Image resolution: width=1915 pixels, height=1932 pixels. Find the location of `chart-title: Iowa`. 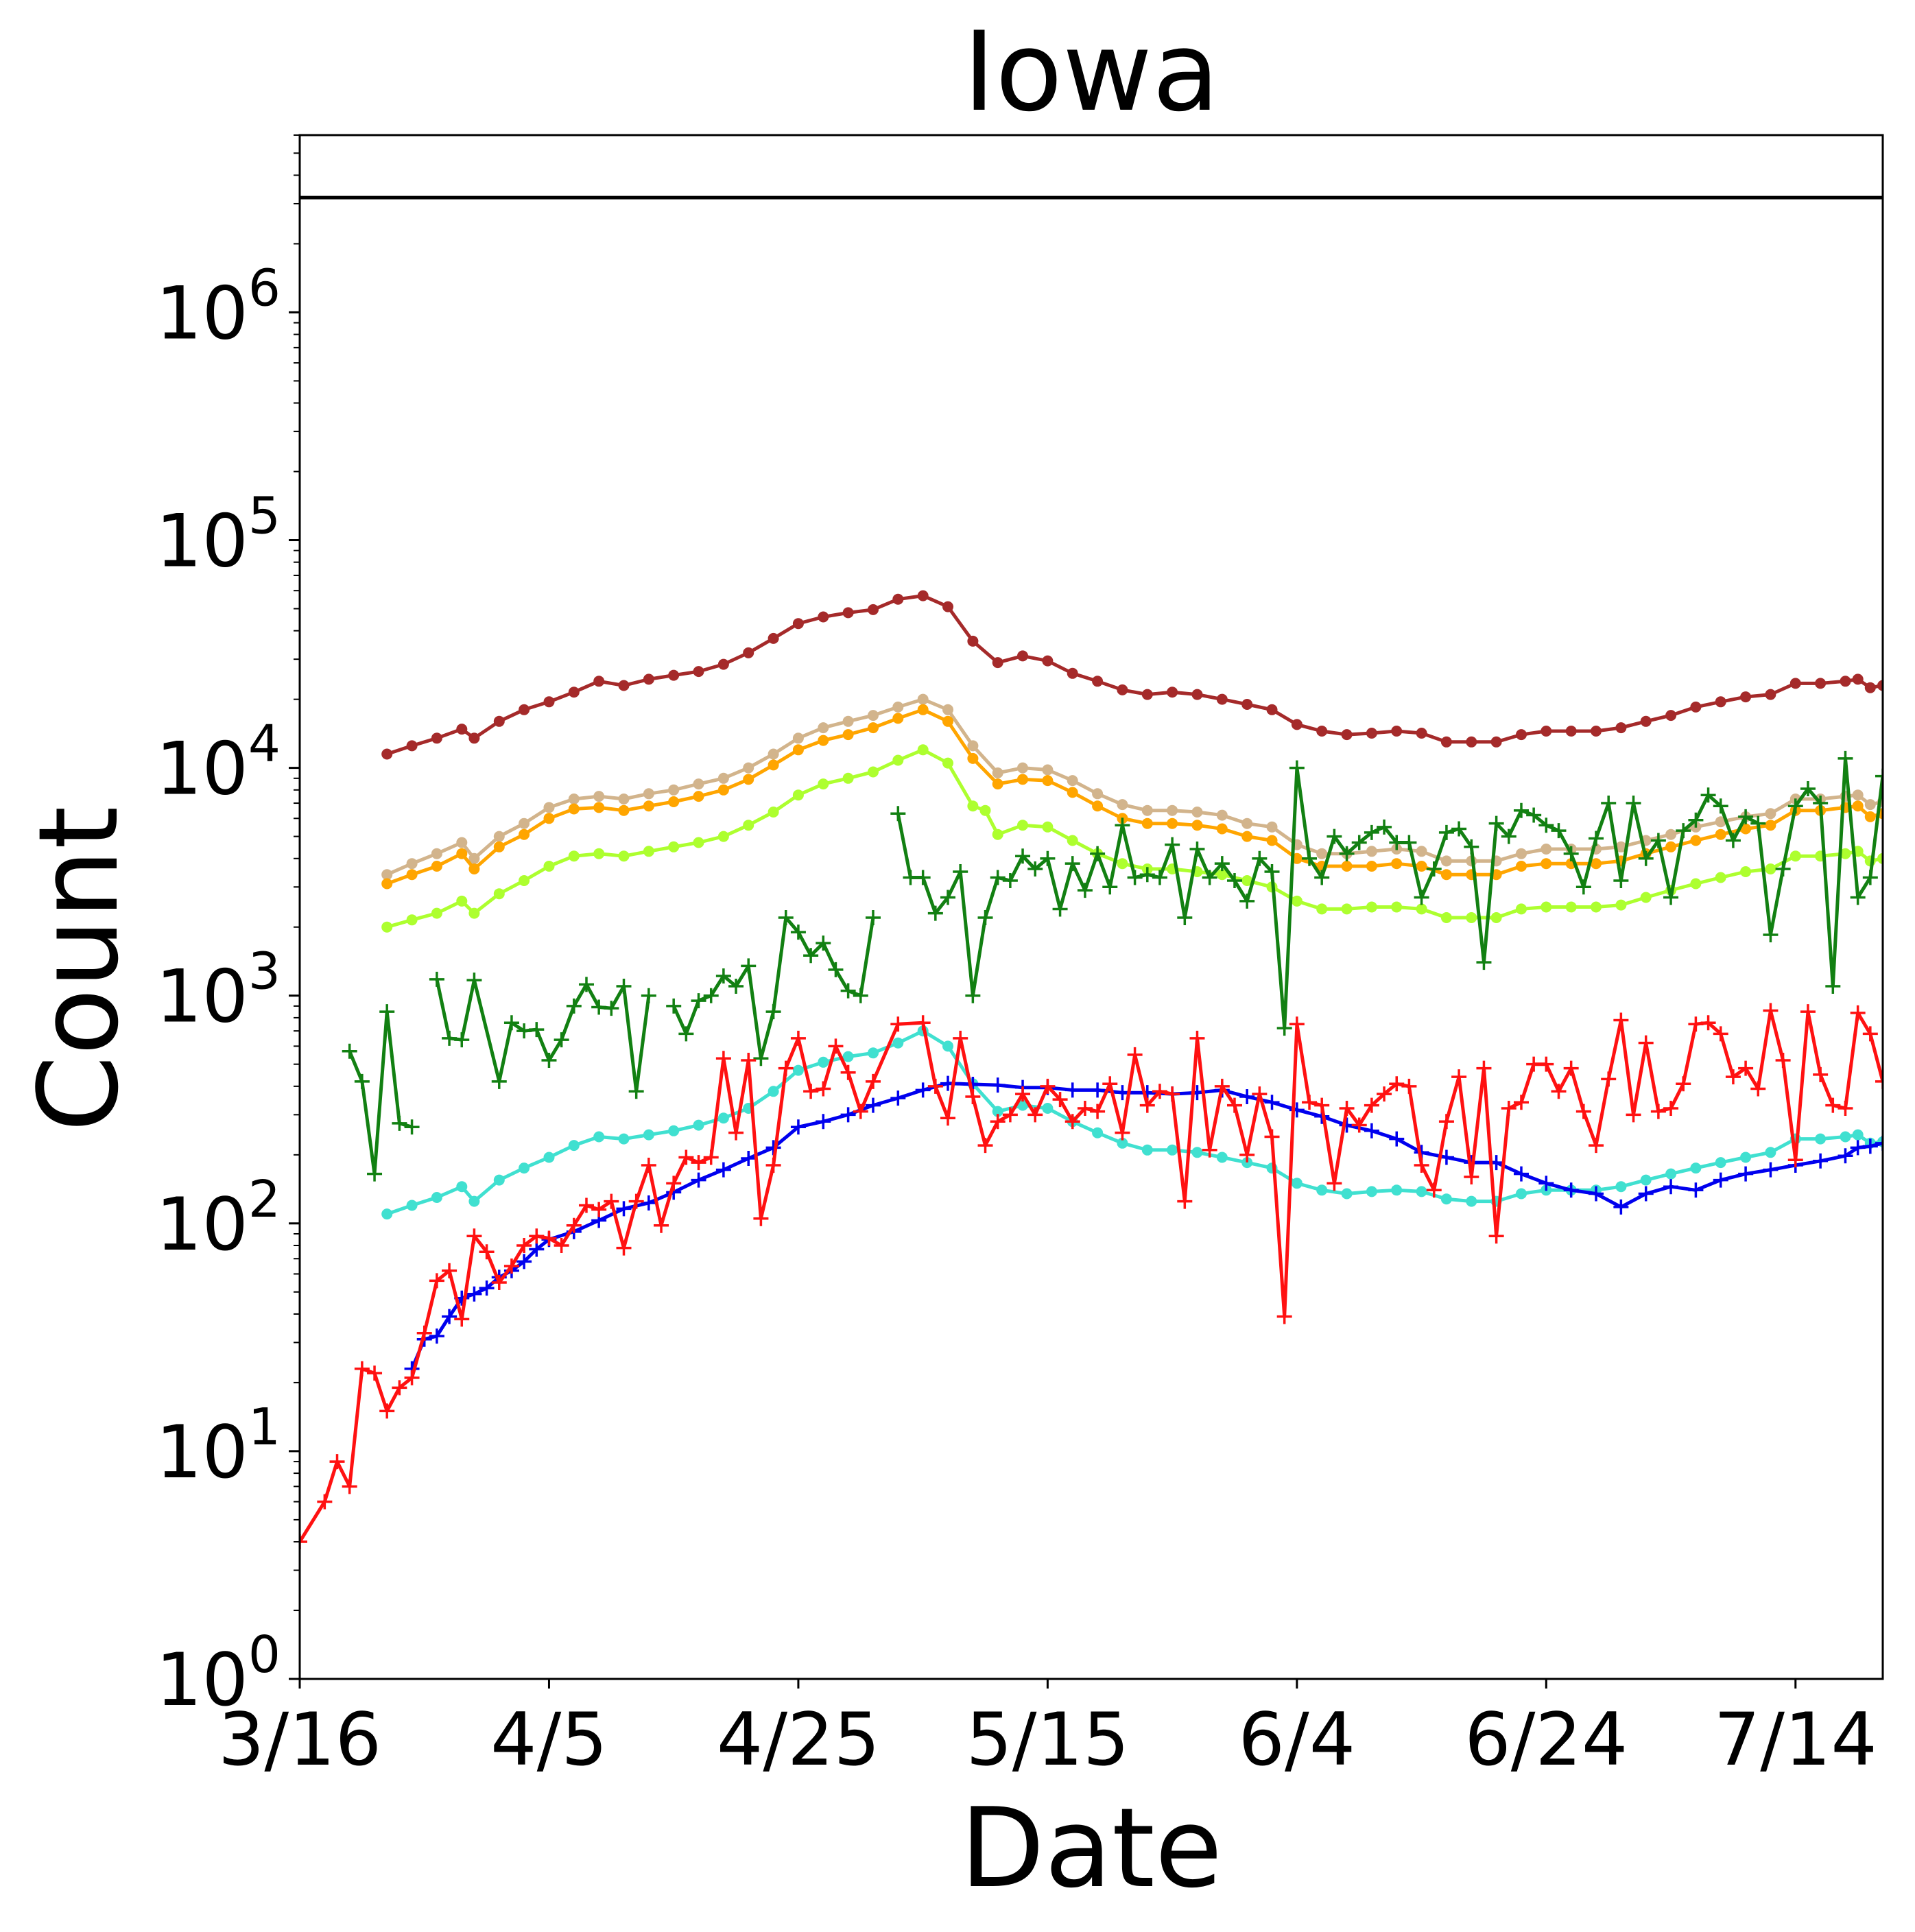

chart-title: Iowa is located at coordinates (1091, 72).